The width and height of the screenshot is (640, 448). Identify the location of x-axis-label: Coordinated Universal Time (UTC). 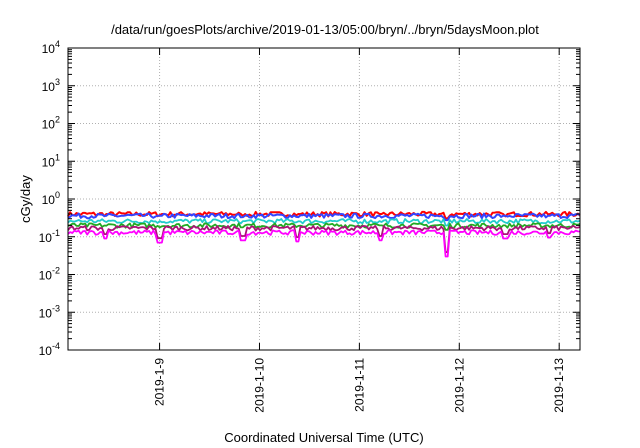
(323, 437).